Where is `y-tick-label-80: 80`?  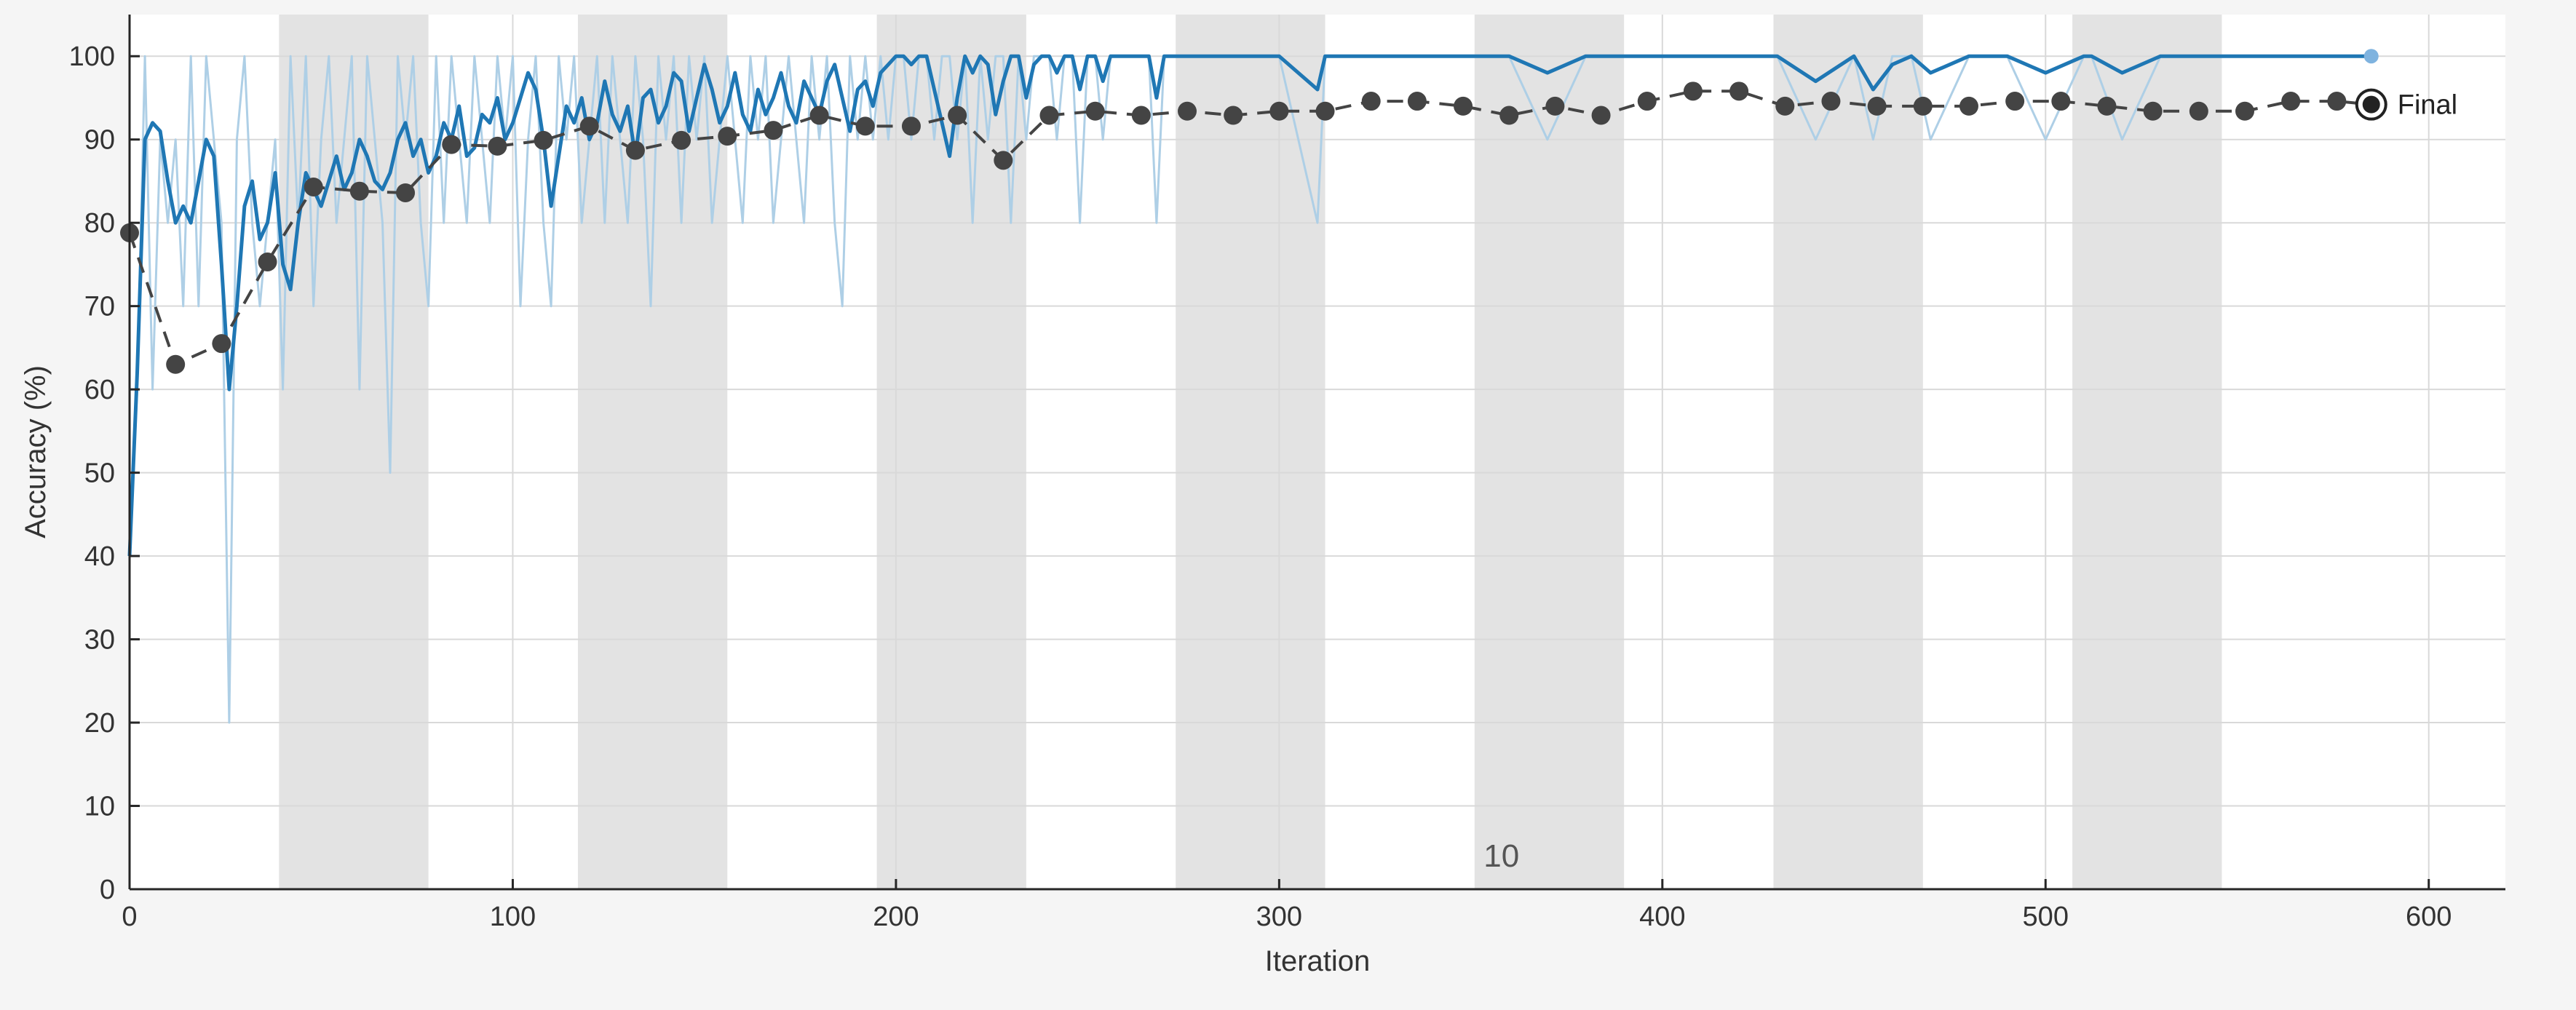 y-tick-label-80: 80 is located at coordinates (99, 224).